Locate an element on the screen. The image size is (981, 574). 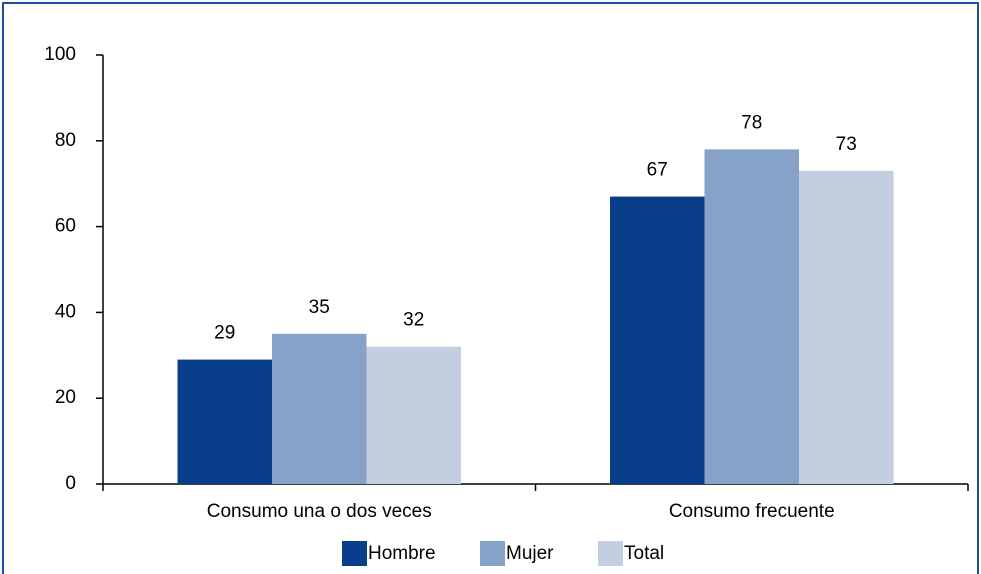
y-tick-label: 60 is located at coordinates (65, 226).